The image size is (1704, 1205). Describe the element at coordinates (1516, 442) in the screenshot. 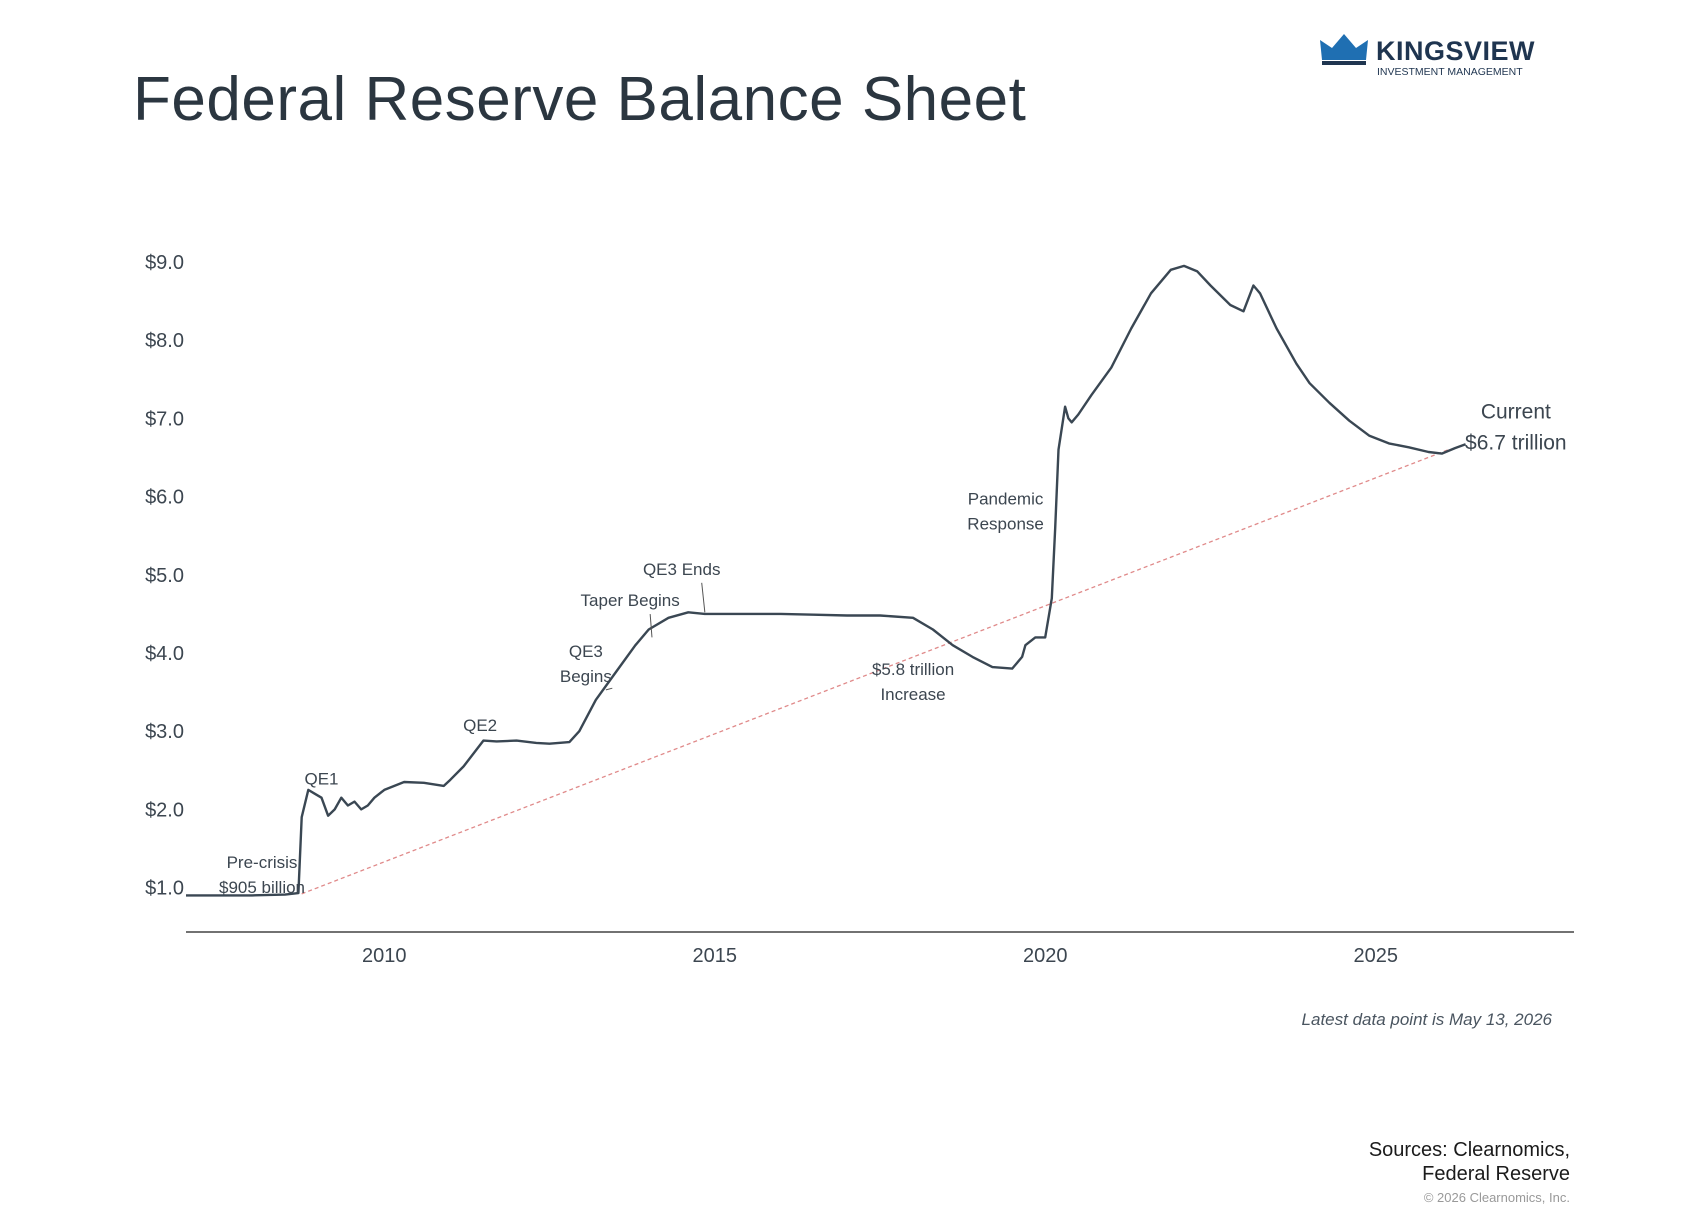

I see `annotation-label: $6.7 trillion` at that location.